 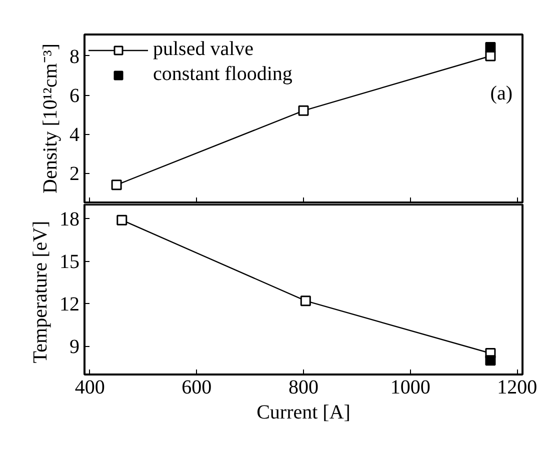 I want to click on annotation: (a), so click(x=501, y=93).